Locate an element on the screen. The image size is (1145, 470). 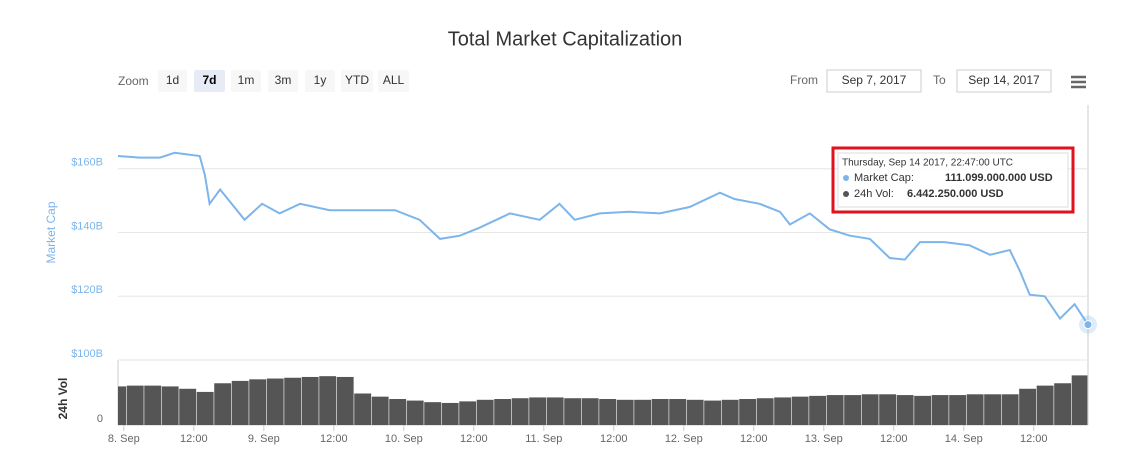
range-button: 1m is located at coordinates (246, 81).